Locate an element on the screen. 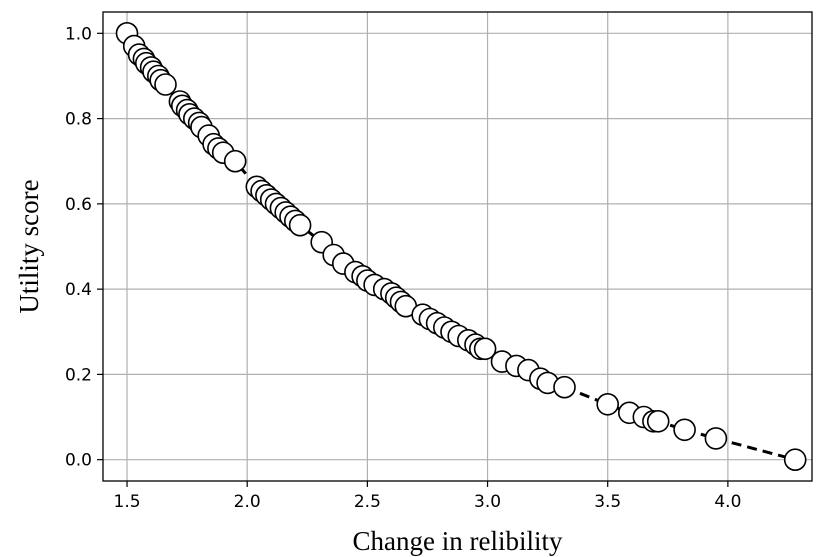 Image resolution: width=816 pixels, height=557 pixels. x-tick-label: 4.0 is located at coordinates (727, 502).